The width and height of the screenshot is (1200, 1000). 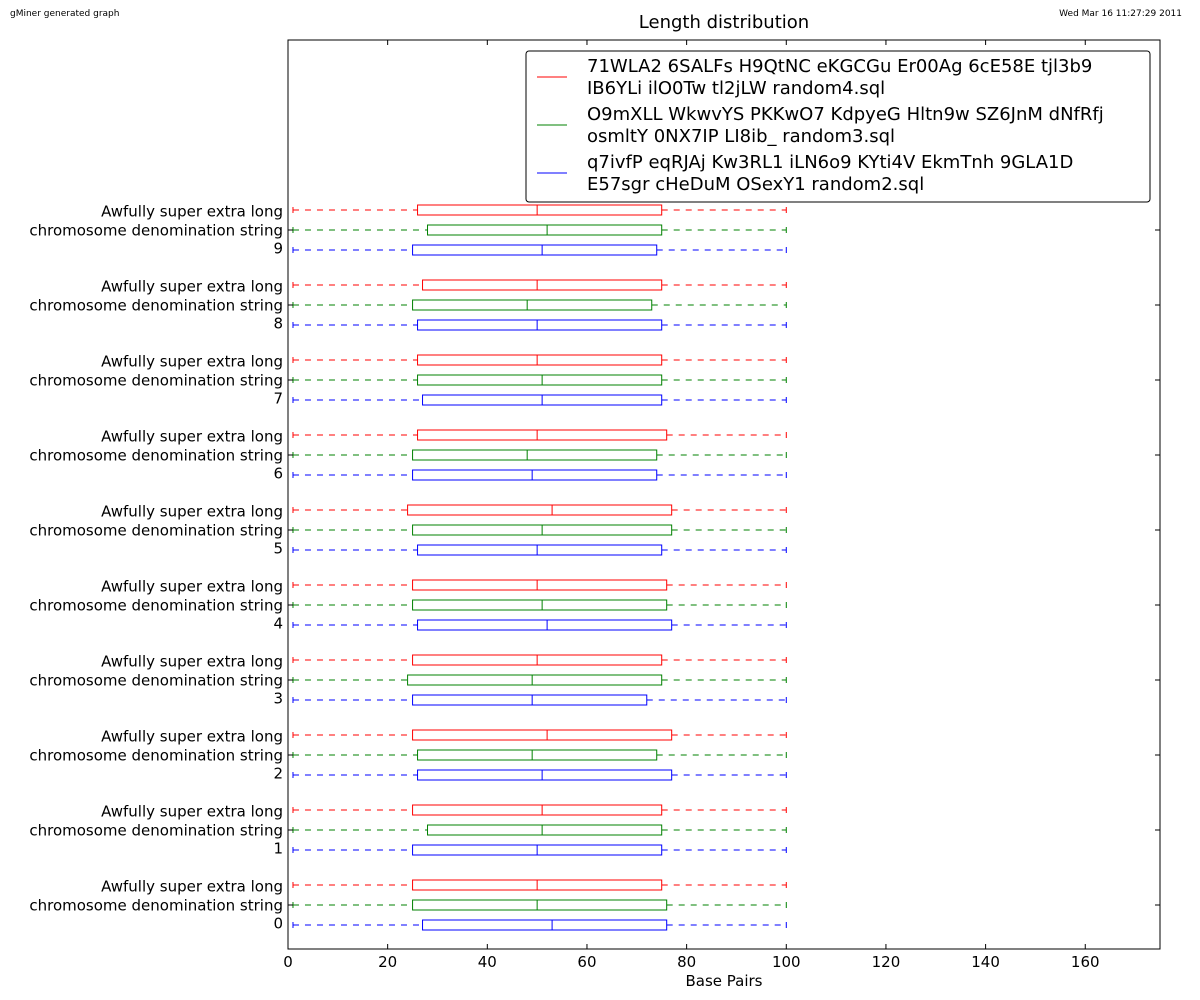 What do you see at coordinates (65, 14) in the screenshot?
I see `generator-note: gMiner generated graph` at bounding box center [65, 14].